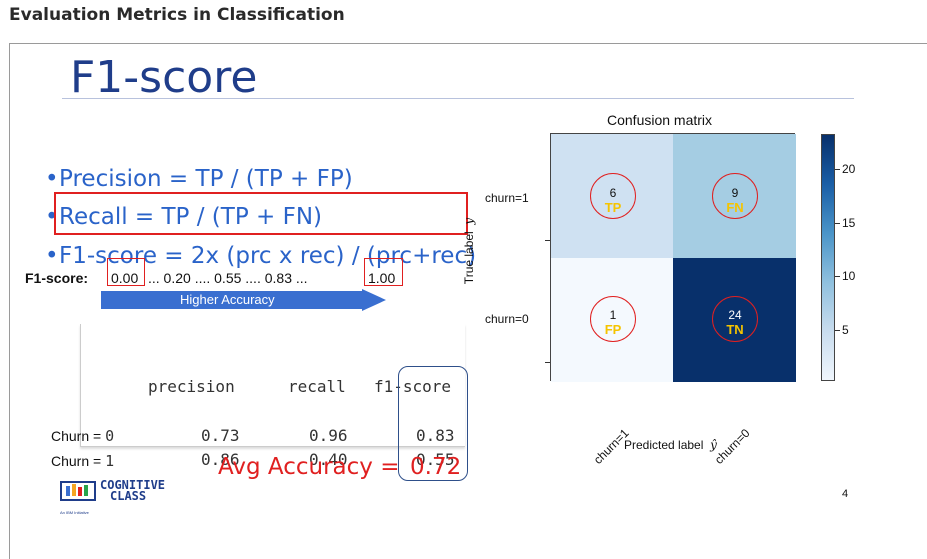  What do you see at coordinates (458, 98) in the screenshot?
I see `heading-divider` at bounding box center [458, 98].